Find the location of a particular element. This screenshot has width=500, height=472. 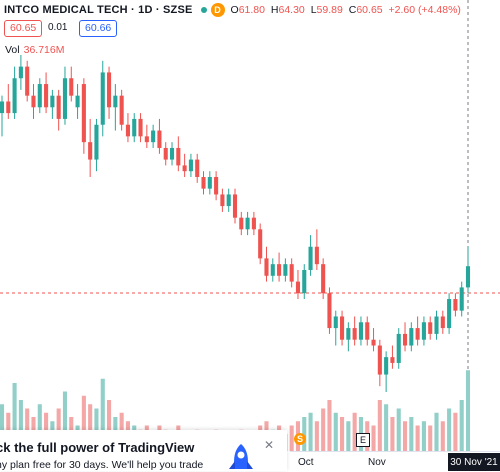

buy-price-button: 60.66 is located at coordinates (98, 28).